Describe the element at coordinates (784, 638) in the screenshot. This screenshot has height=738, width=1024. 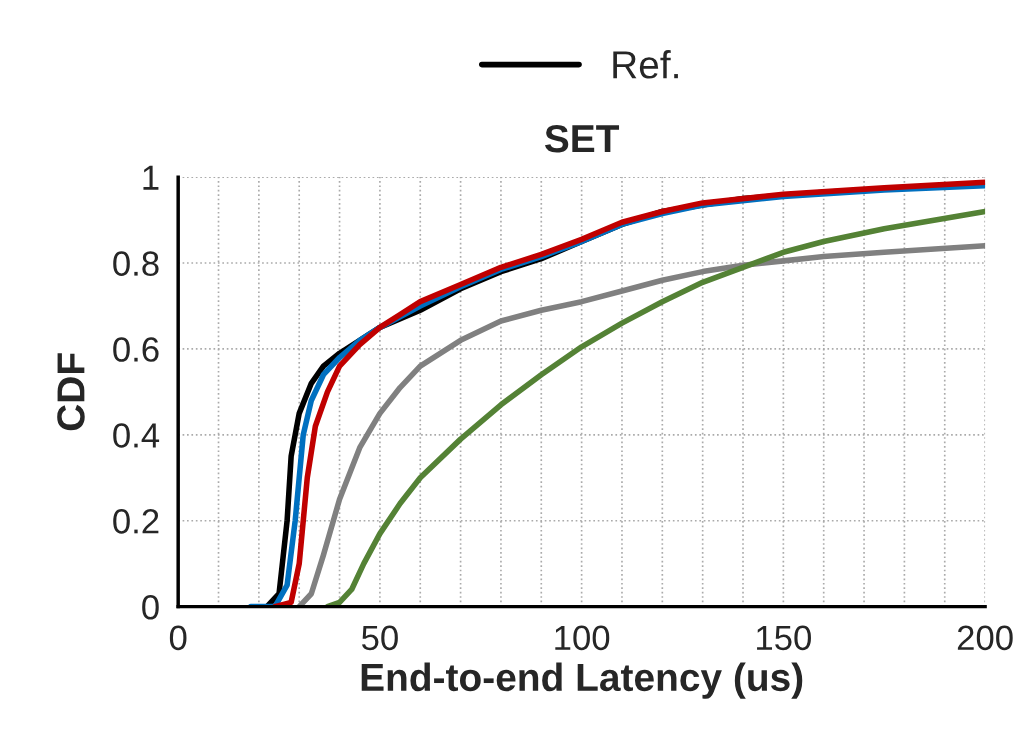
I see `x-tick-label: 150` at that location.